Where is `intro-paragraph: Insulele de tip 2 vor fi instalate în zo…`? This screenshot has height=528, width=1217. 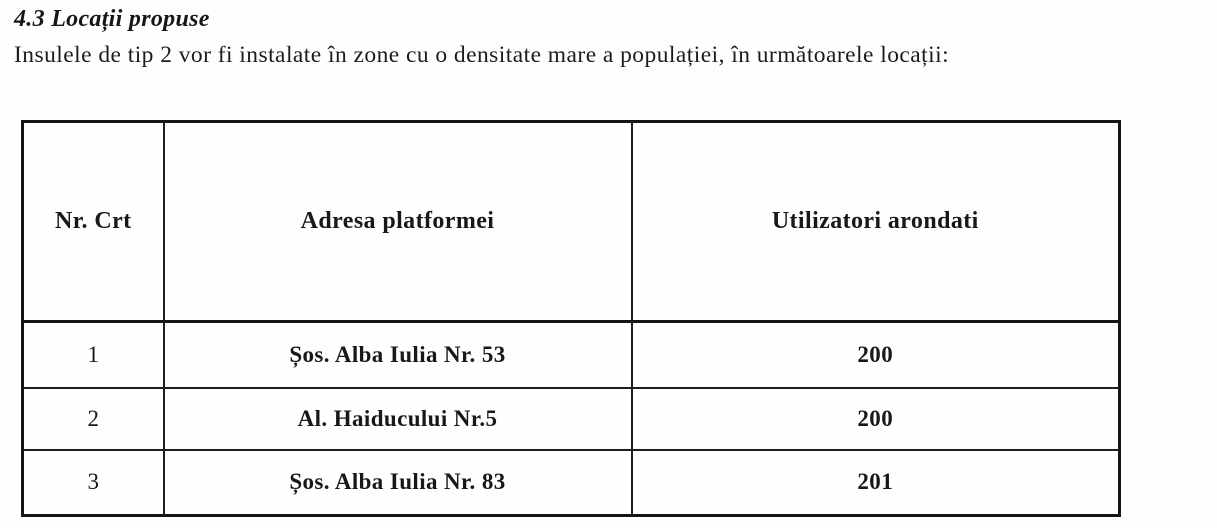
intro-paragraph: Insulele de tip 2 vor fi instalate în zo… is located at coordinates (482, 55).